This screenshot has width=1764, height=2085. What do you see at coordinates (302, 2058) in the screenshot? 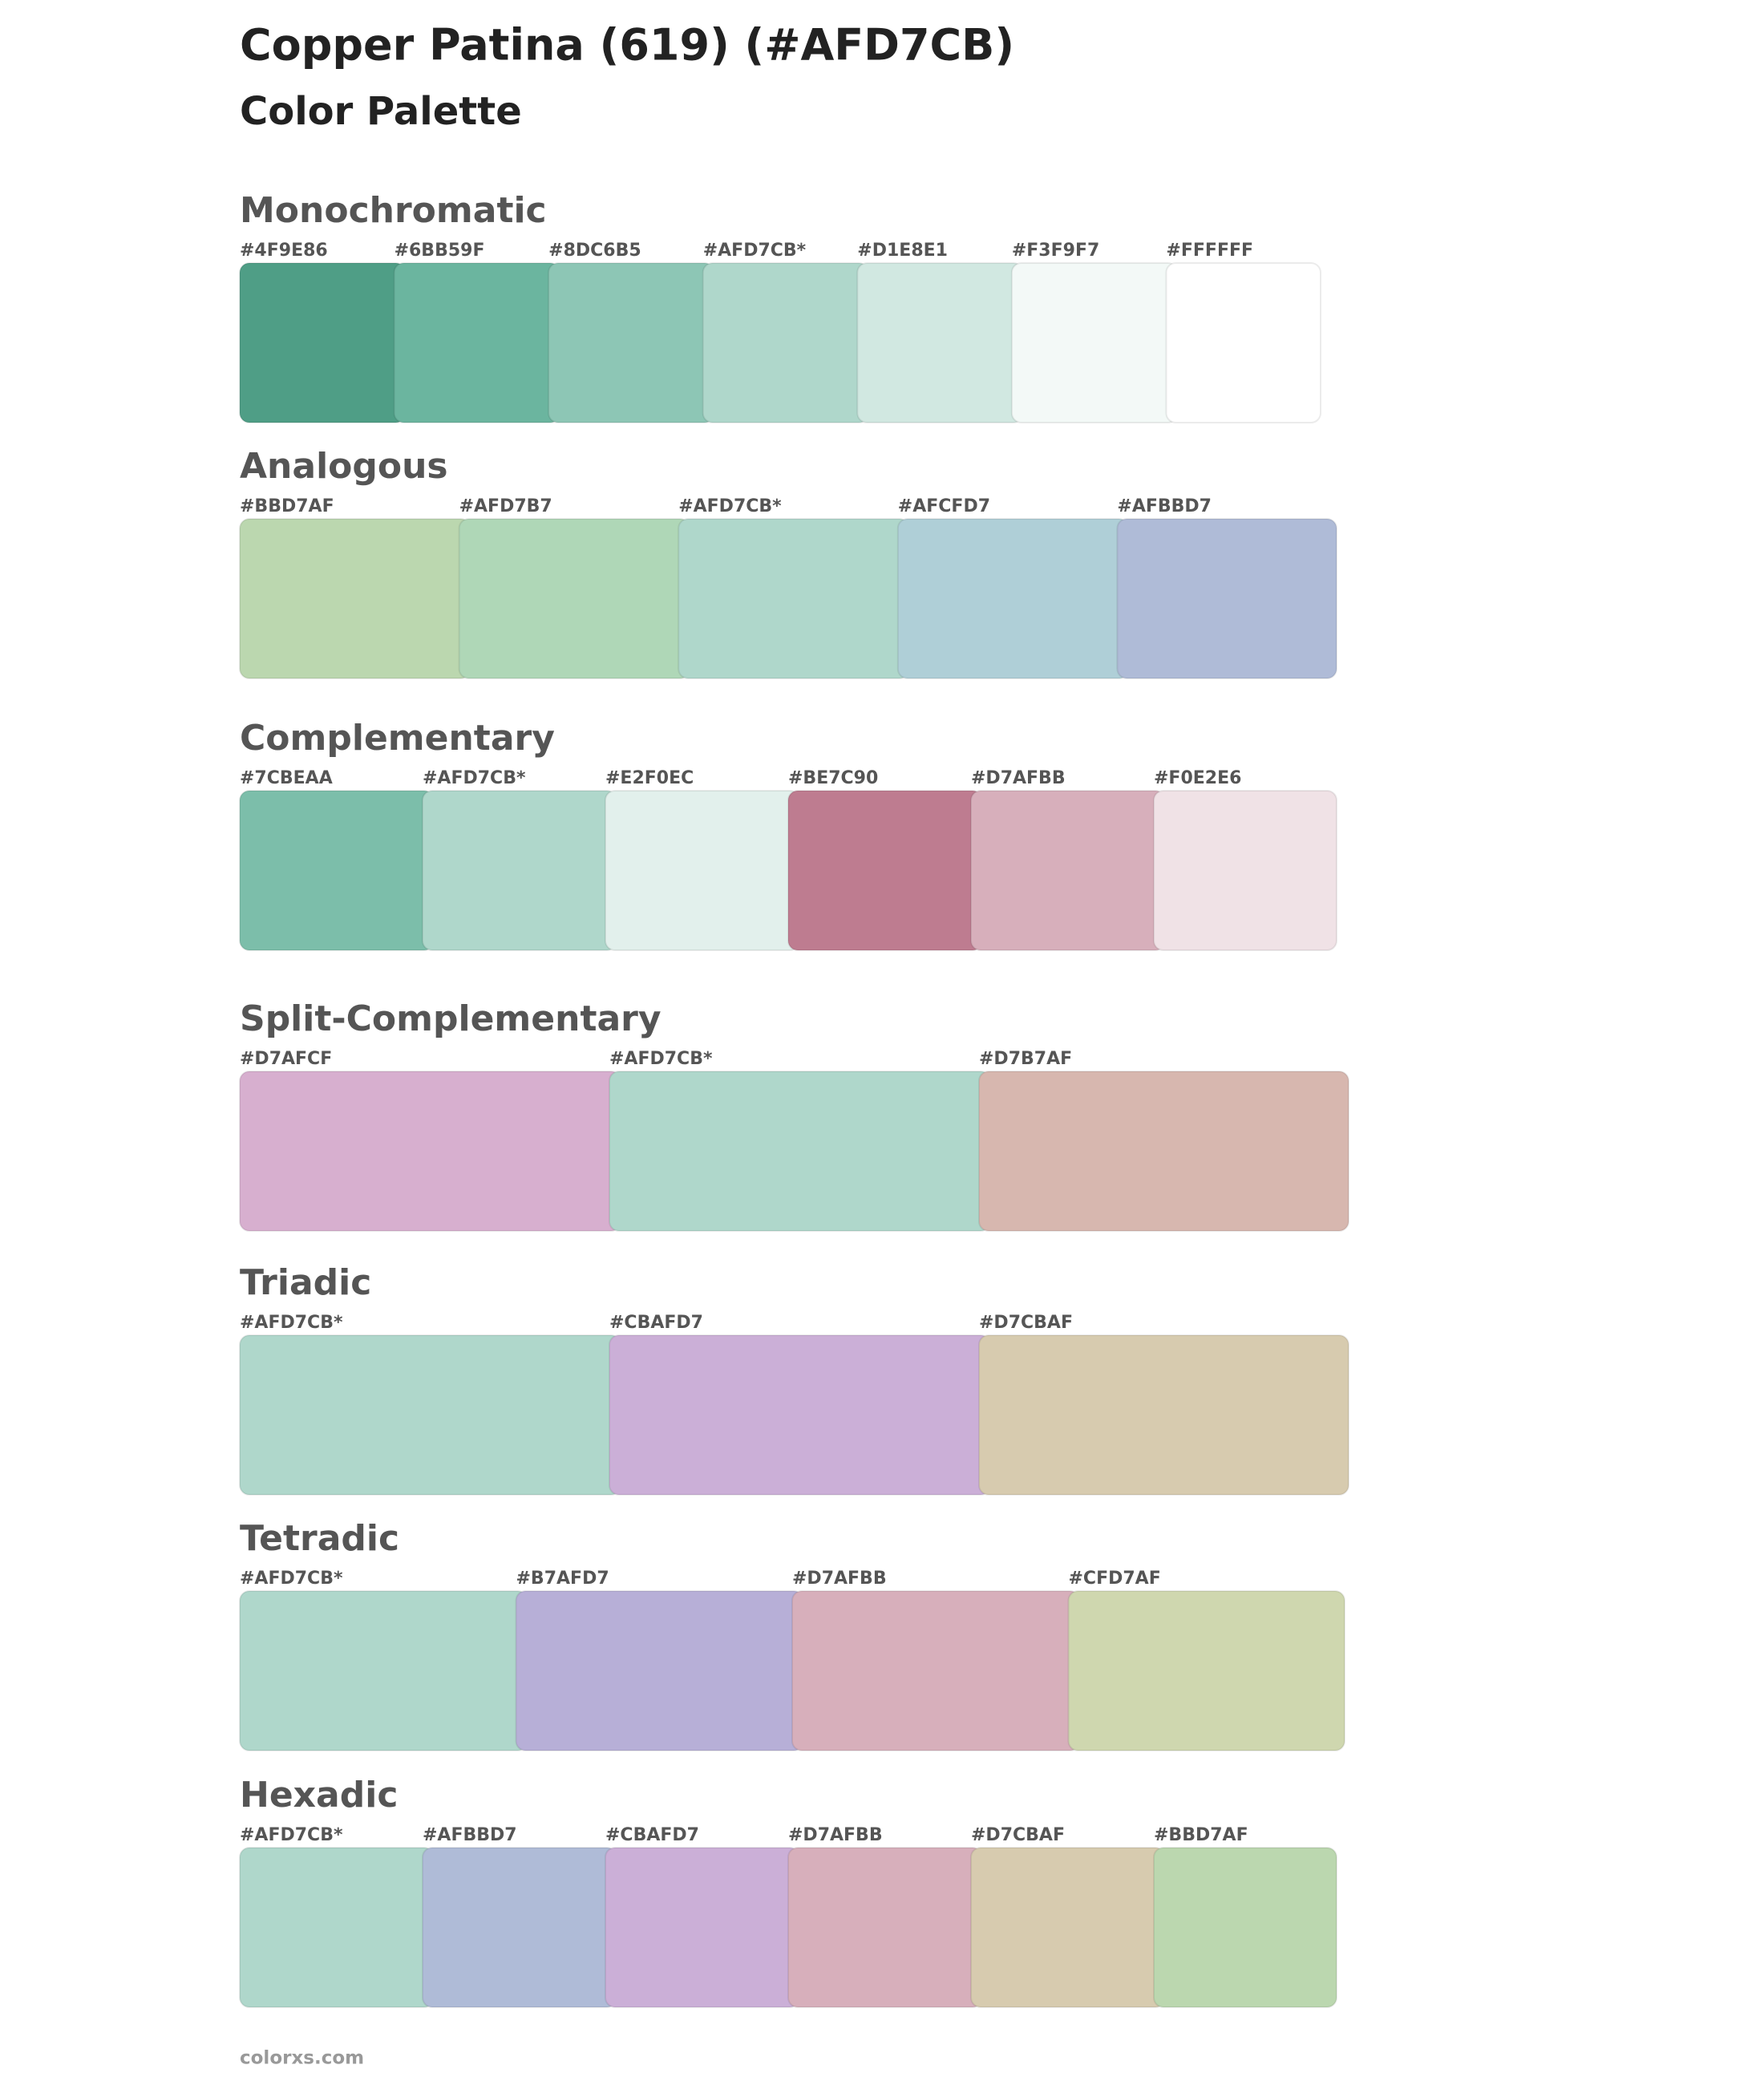
I see `footer: colorxs.com` at bounding box center [302, 2058].